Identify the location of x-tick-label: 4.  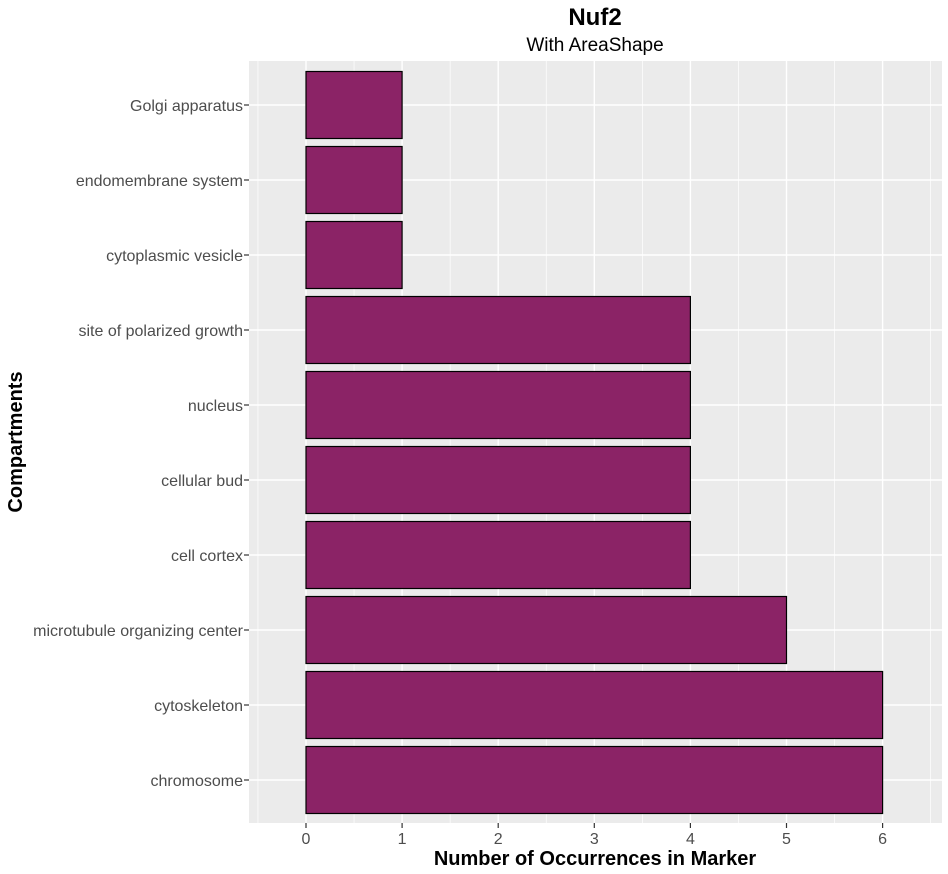
(690, 839).